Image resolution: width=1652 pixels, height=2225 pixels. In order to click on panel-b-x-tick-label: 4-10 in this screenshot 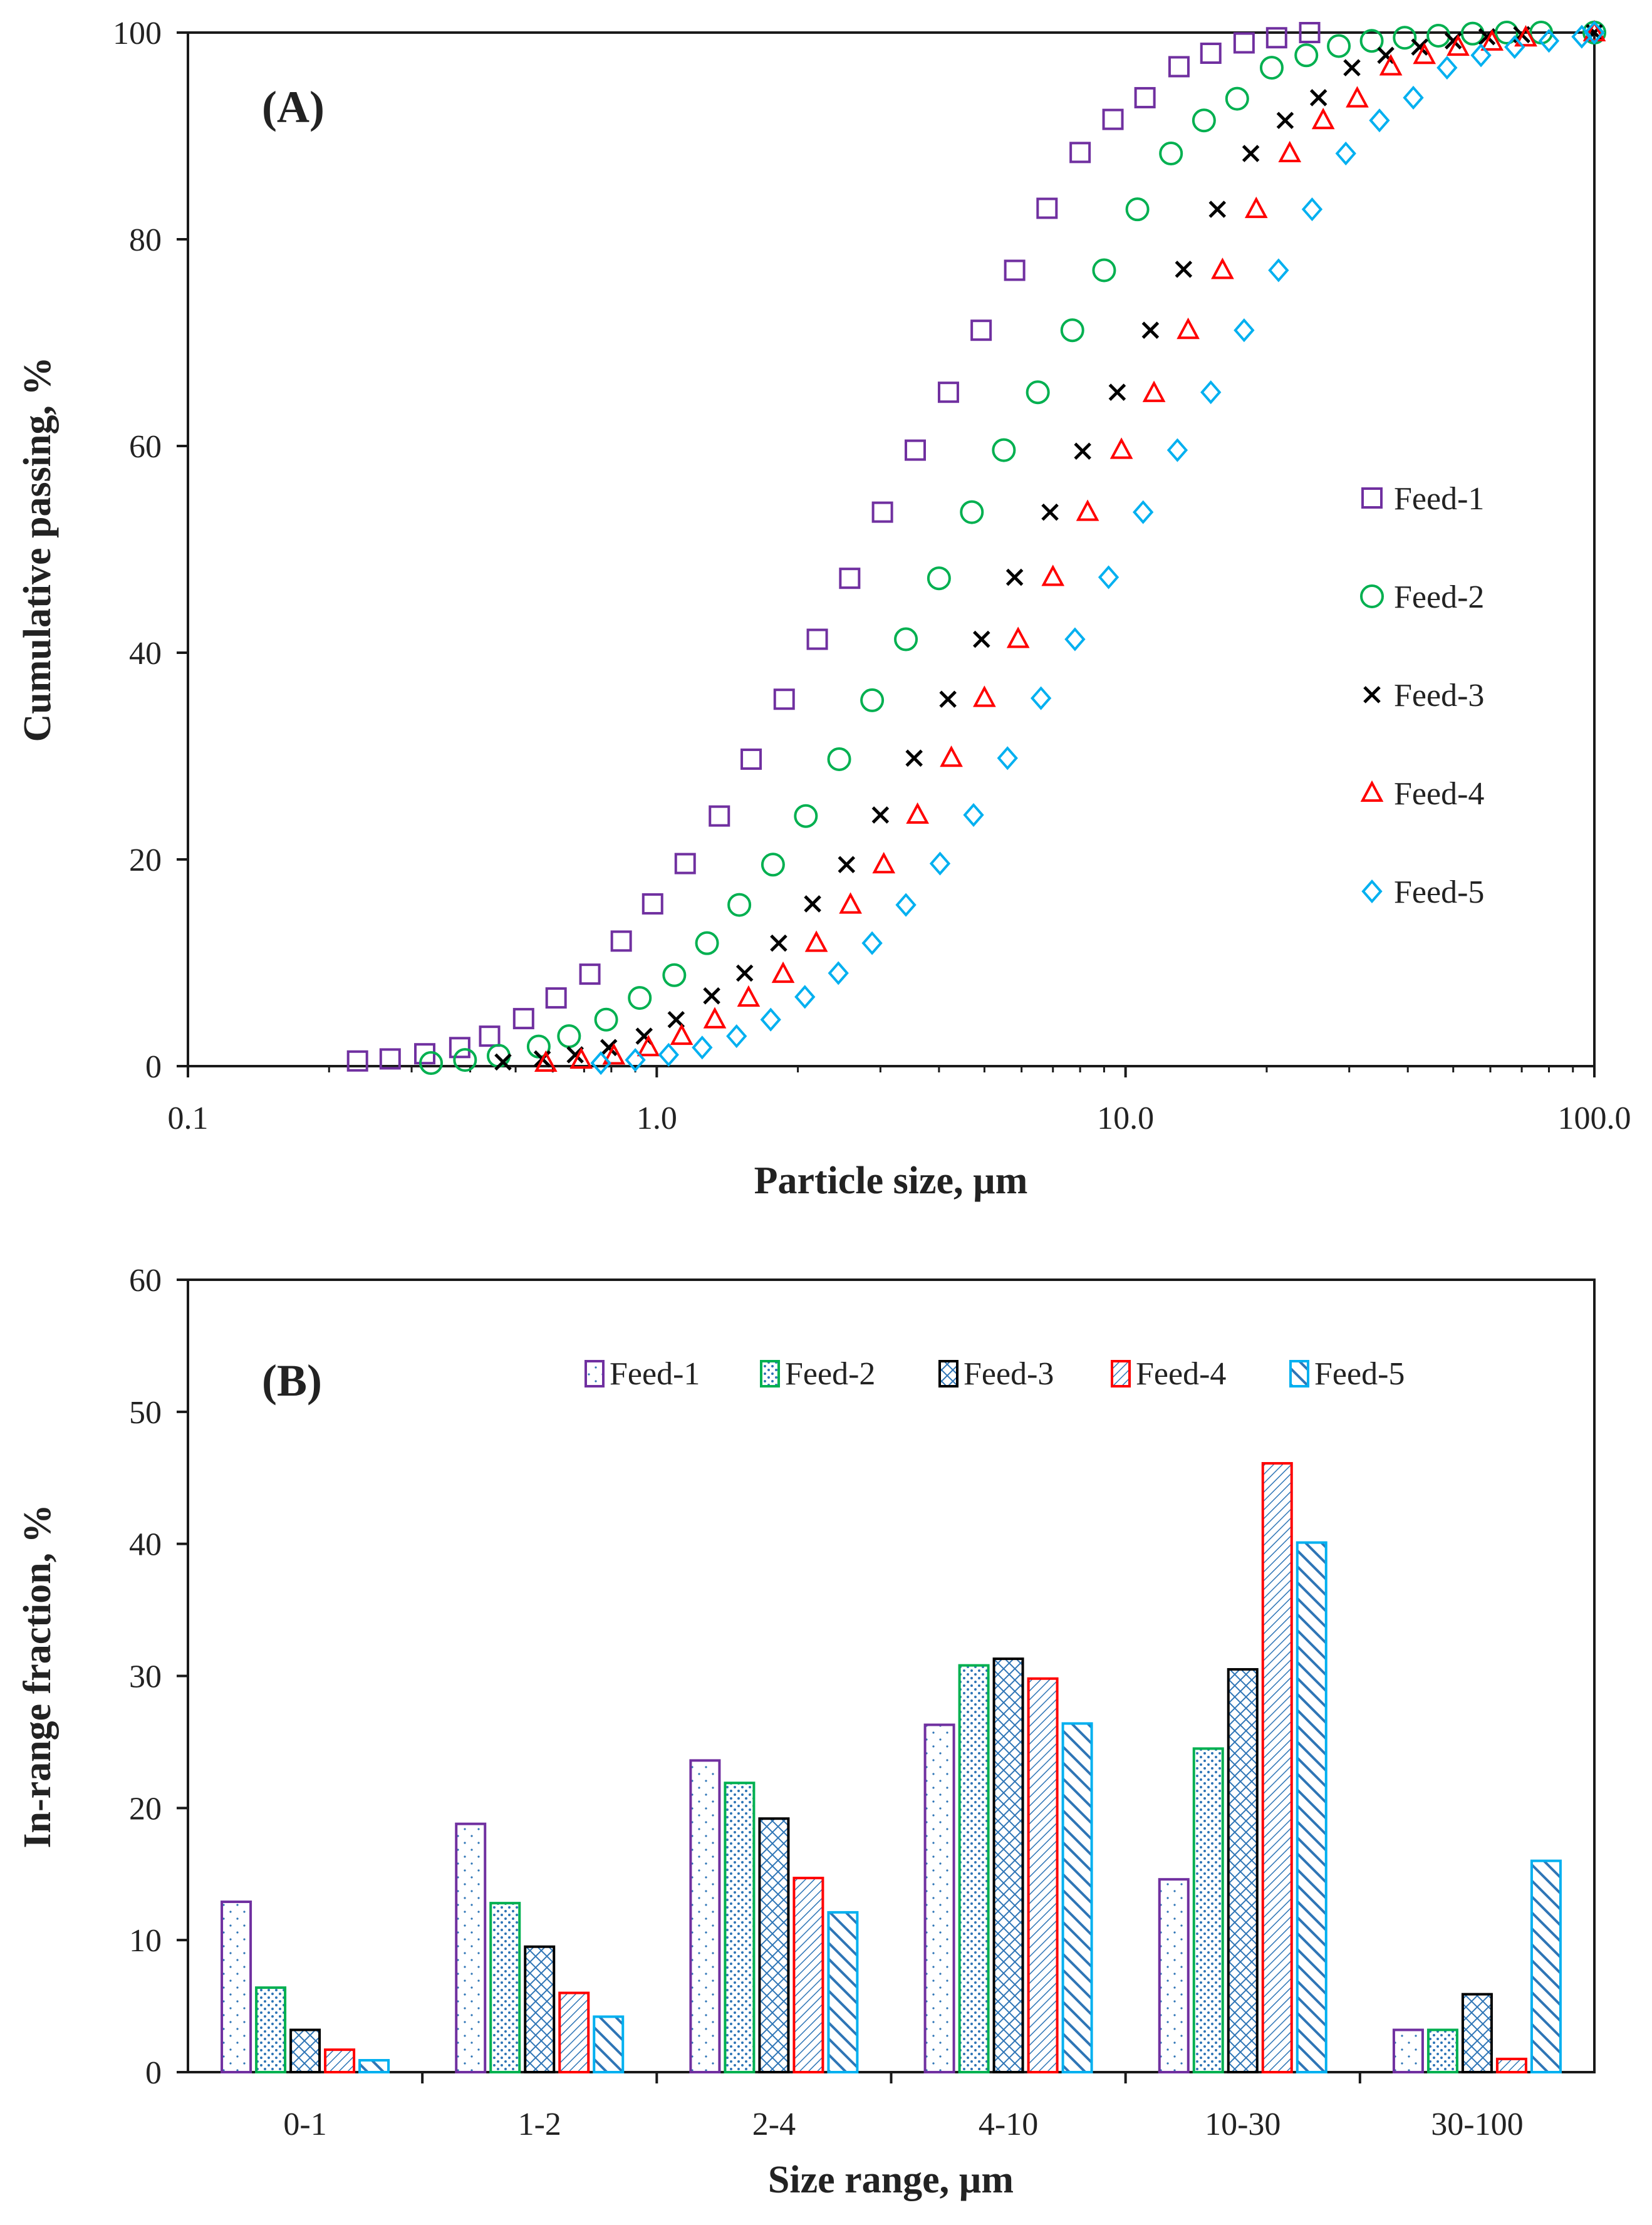, I will do `click(1008, 2124)`.